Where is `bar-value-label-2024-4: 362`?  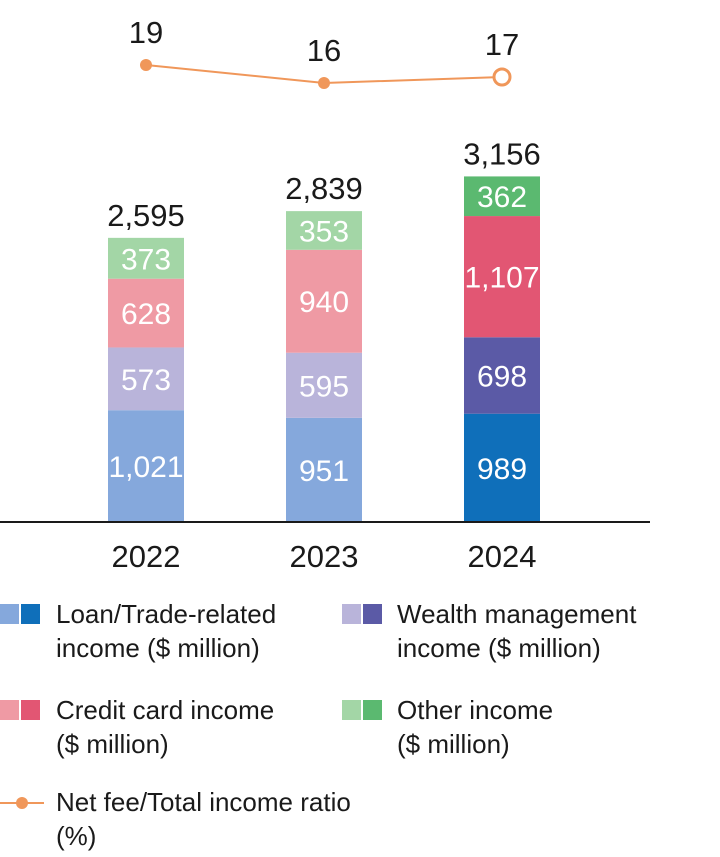
bar-value-label-2024-4: 362 is located at coordinates (502, 197).